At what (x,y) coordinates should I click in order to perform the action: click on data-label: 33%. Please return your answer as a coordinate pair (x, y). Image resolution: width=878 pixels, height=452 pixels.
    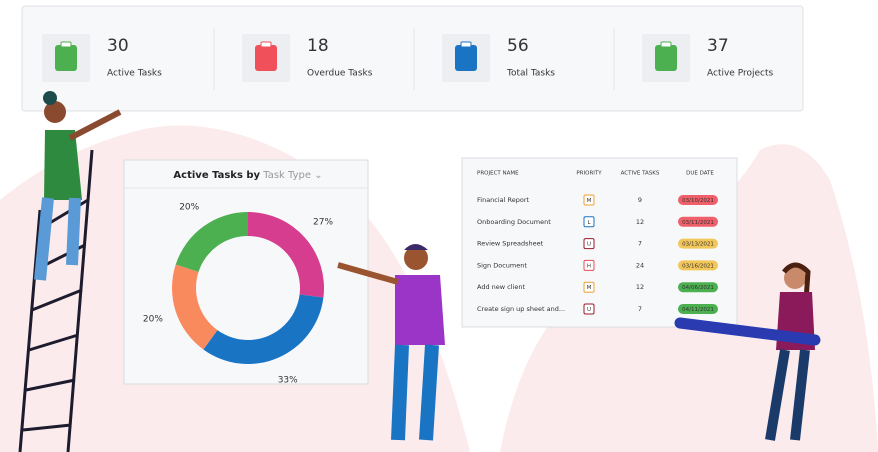
    Looking at the image, I should click on (288, 380).